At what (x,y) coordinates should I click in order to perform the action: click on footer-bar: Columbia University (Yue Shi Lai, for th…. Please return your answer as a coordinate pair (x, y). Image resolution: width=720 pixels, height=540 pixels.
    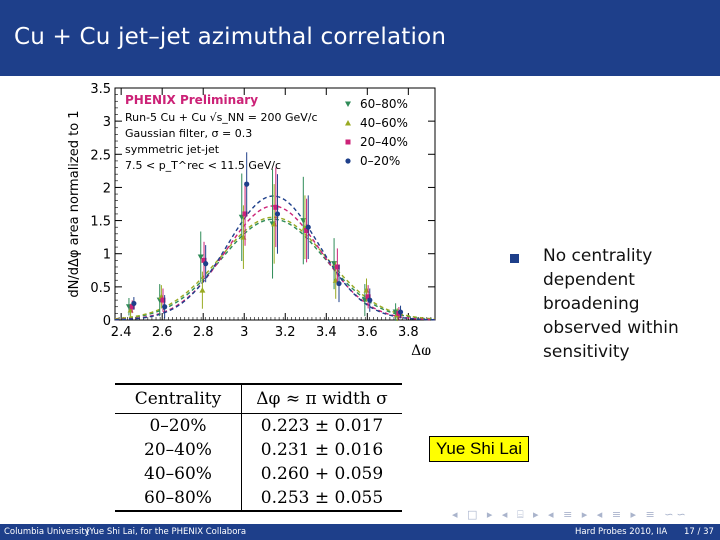
    Looking at the image, I should click on (360, 532).